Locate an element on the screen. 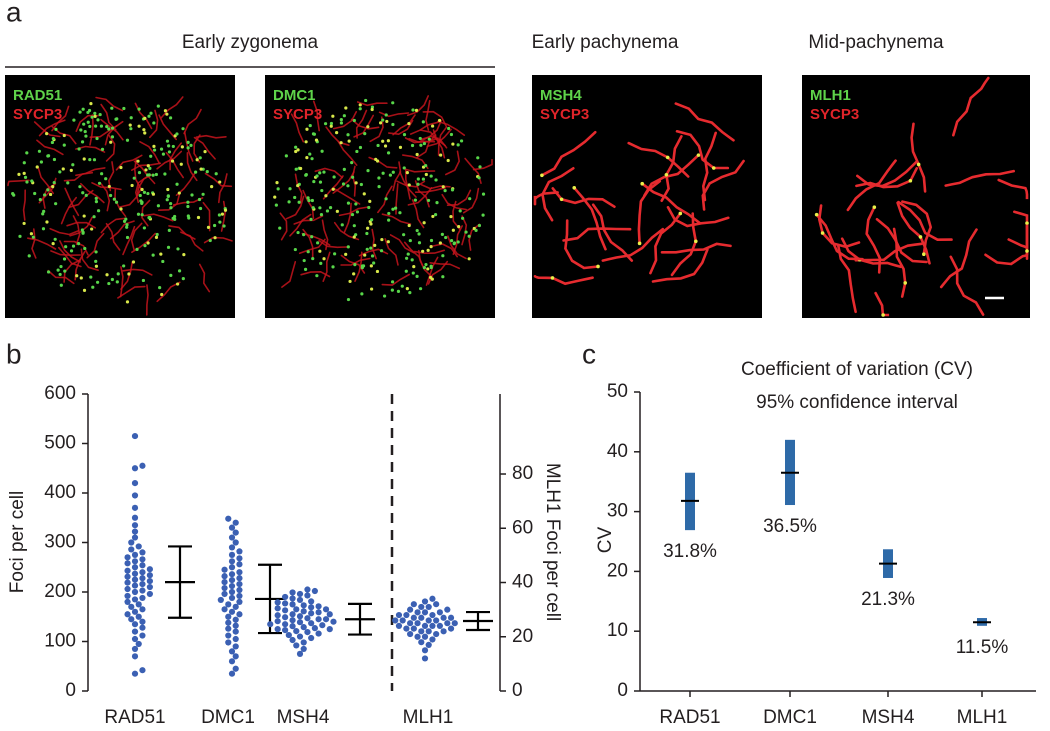  stage-title: Early zygonema is located at coordinates (250, 42).